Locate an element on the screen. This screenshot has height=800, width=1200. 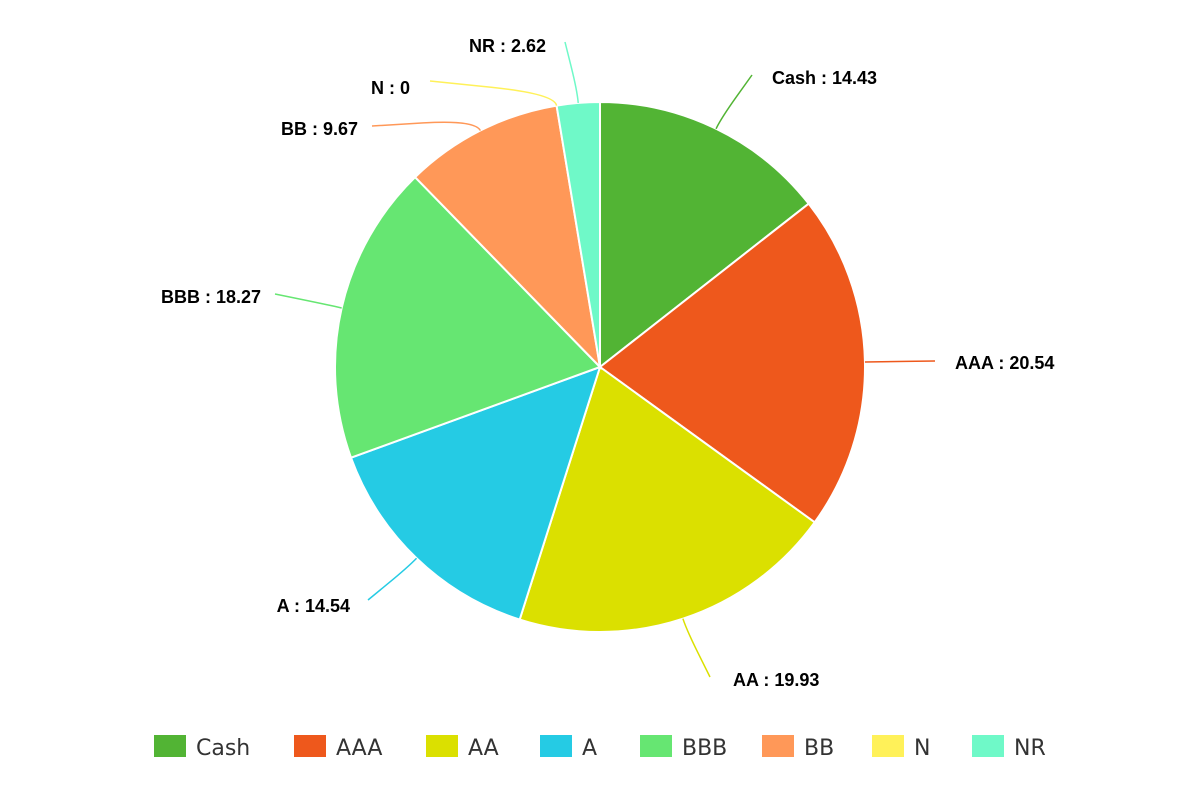
data-label-nr: NR : 2.62 is located at coordinates (507, 46).